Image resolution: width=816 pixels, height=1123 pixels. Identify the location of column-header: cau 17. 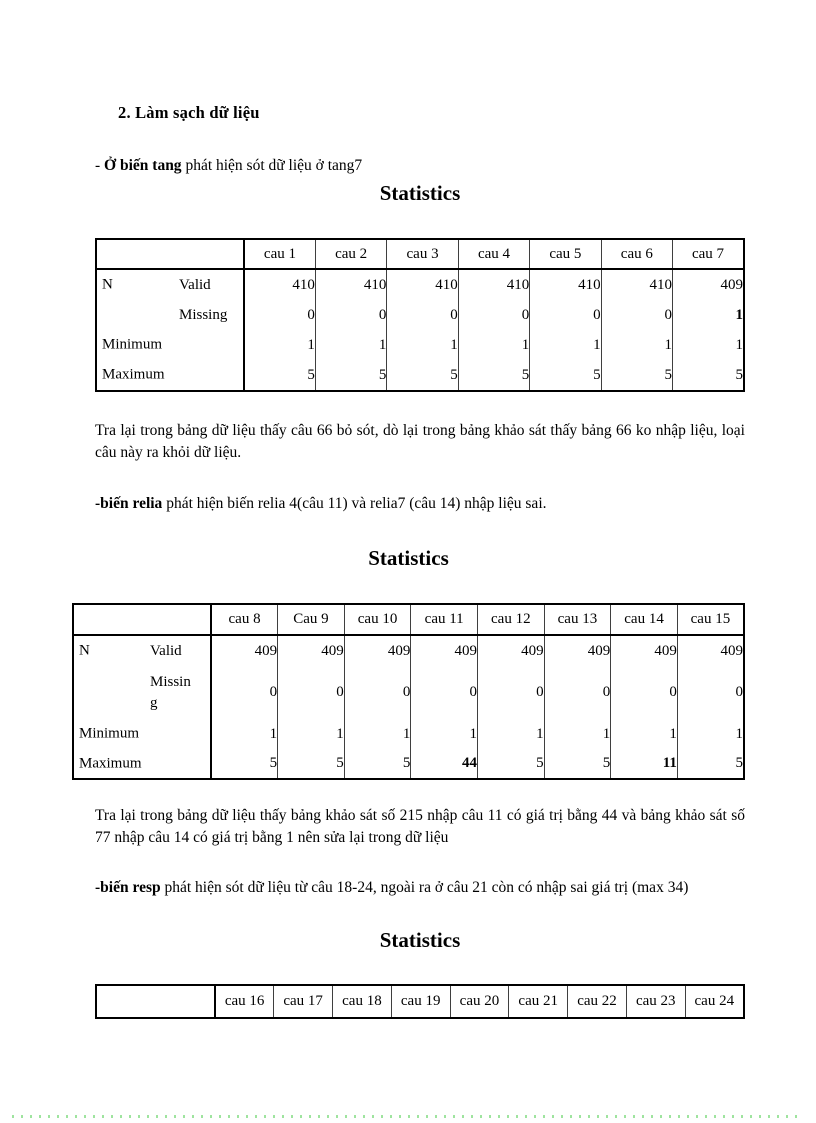
(303, 1001).